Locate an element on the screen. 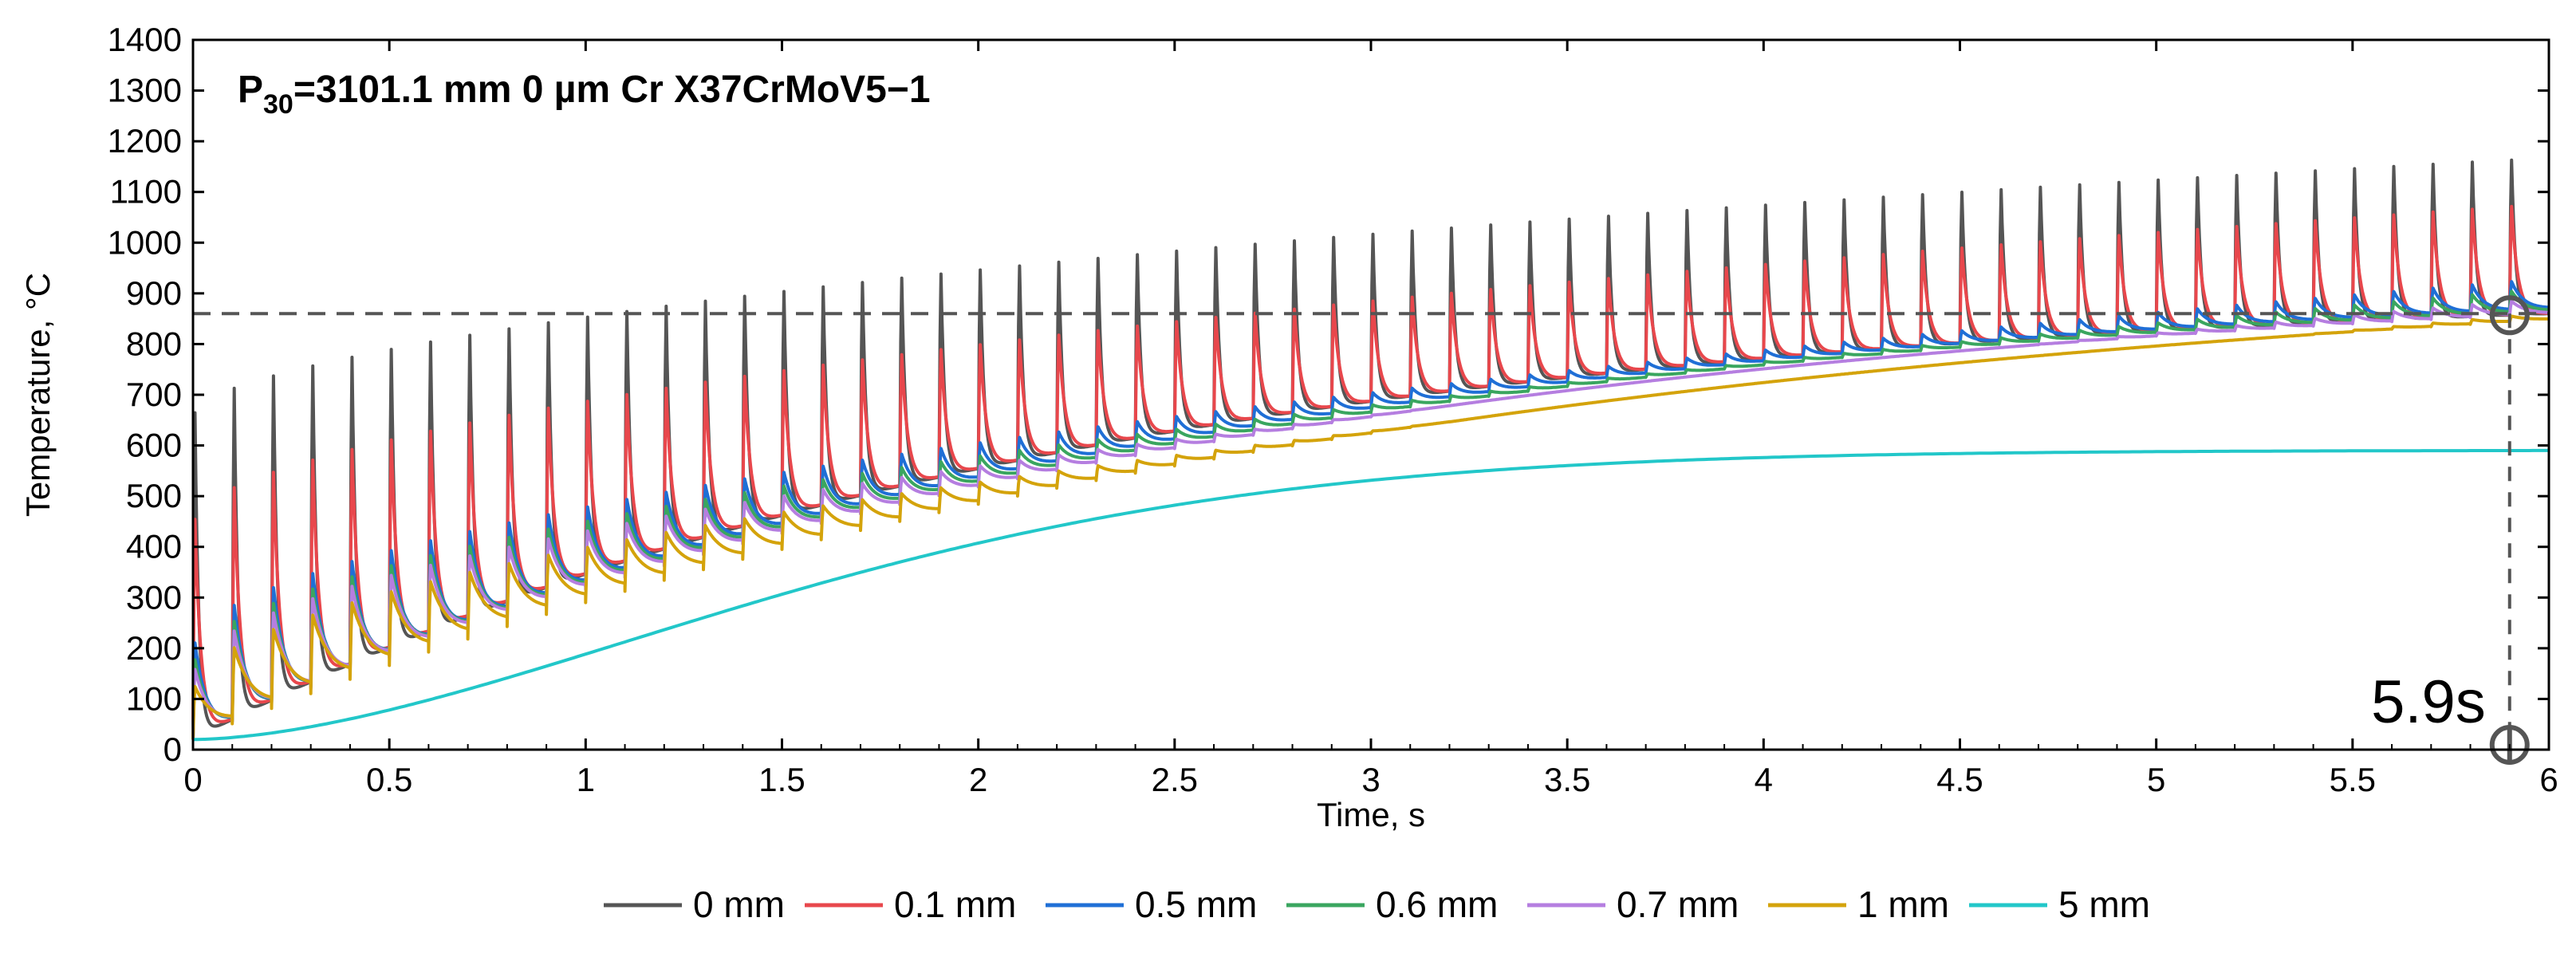 The image size is (2576, 953). x-tick-label: 6 is located at coordinates (2548, 779).